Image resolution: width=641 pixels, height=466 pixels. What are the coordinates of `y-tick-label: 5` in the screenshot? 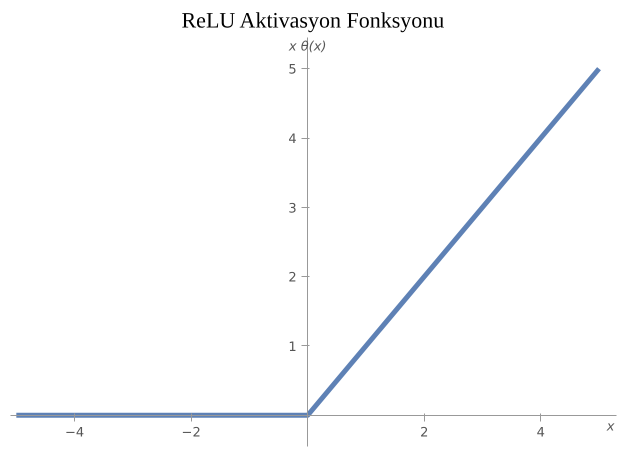 It's located at (292, 70).